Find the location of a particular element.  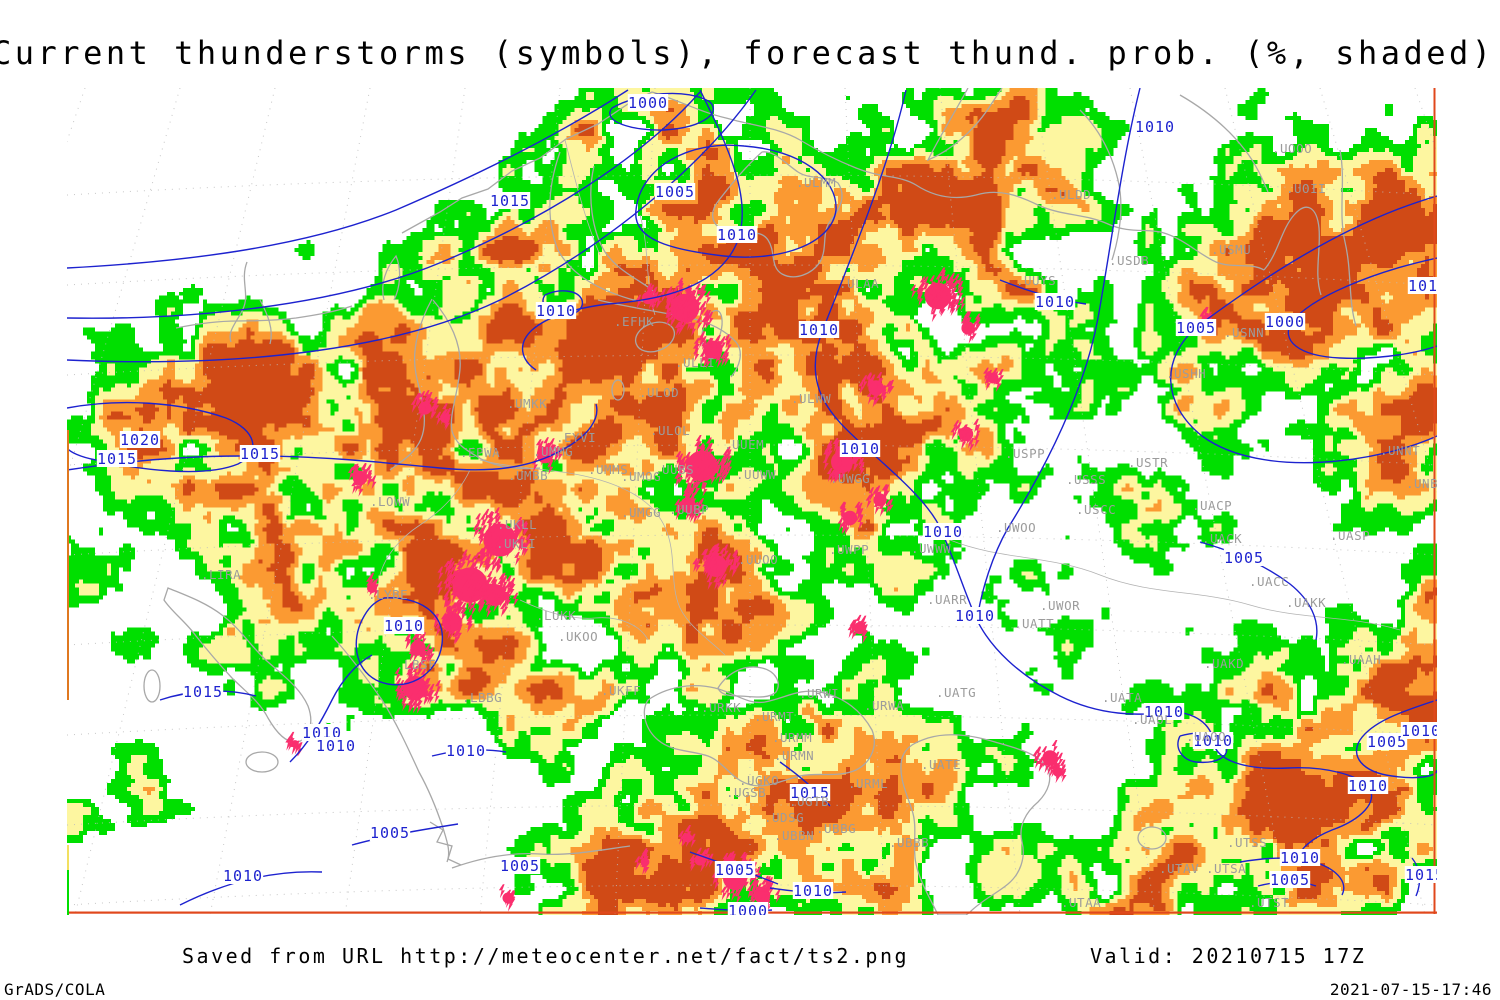

station-id-label: .UAAH is located at coordinates (1361, 659).